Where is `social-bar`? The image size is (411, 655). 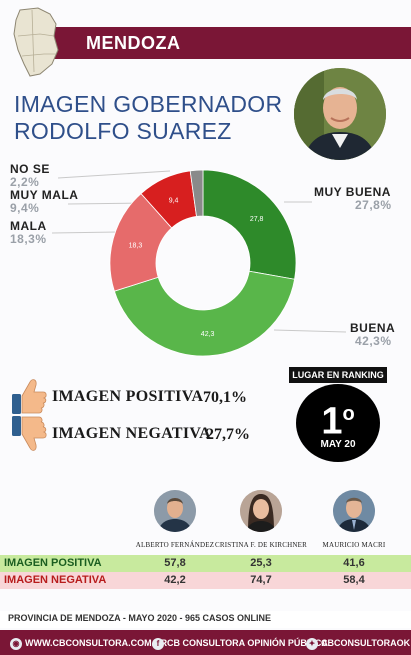 social-bar is located at coordinates (205, 642).